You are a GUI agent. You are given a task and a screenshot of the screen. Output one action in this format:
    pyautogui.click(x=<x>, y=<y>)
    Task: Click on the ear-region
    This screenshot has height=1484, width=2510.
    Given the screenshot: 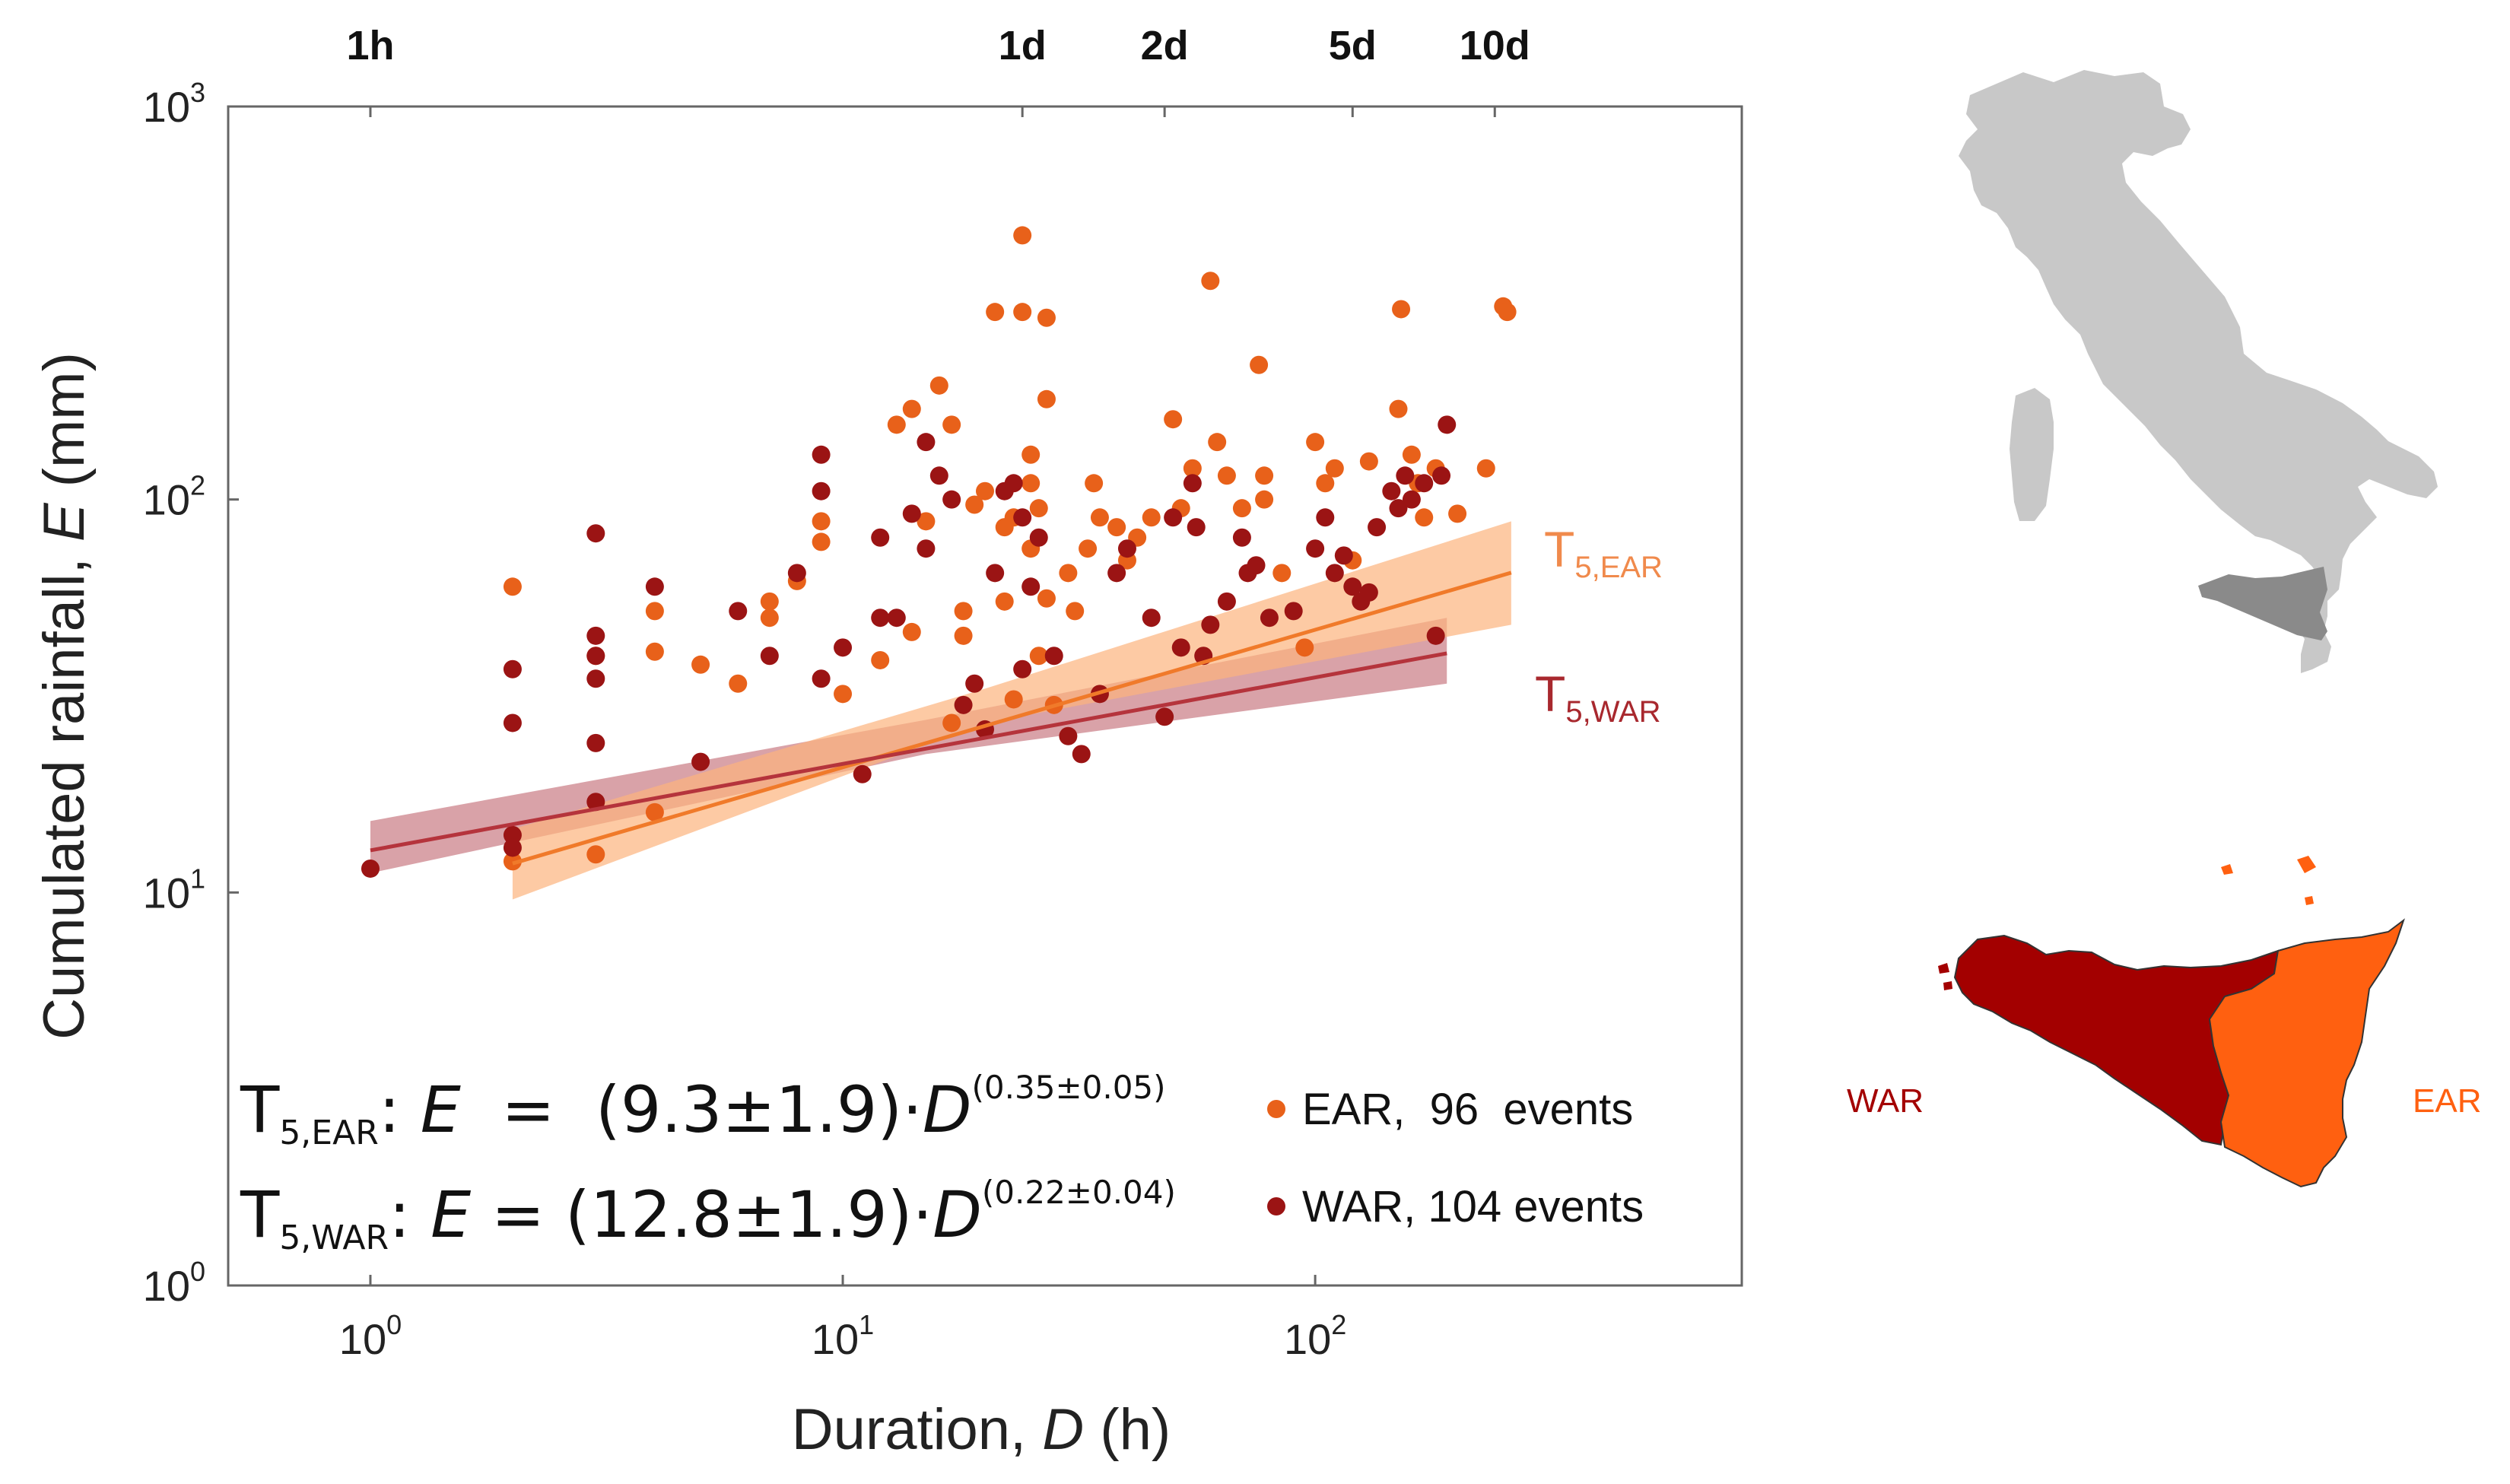 What is the action you would take?
    pyautogui.click(x=2306, y=1053)
    